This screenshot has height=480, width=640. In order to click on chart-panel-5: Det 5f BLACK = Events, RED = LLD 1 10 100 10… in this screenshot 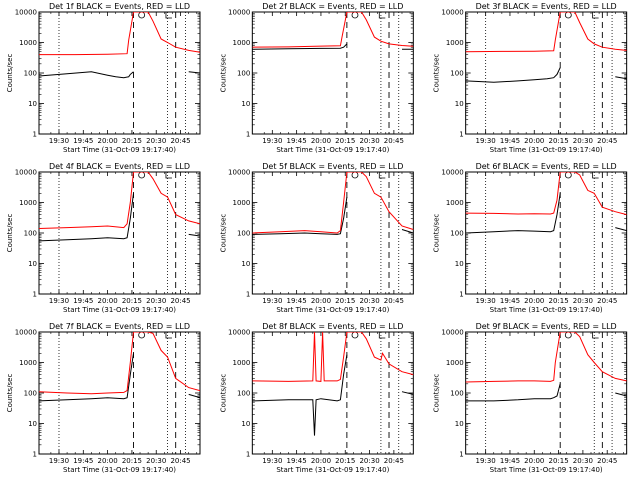, I will do `click(316, 238)`.